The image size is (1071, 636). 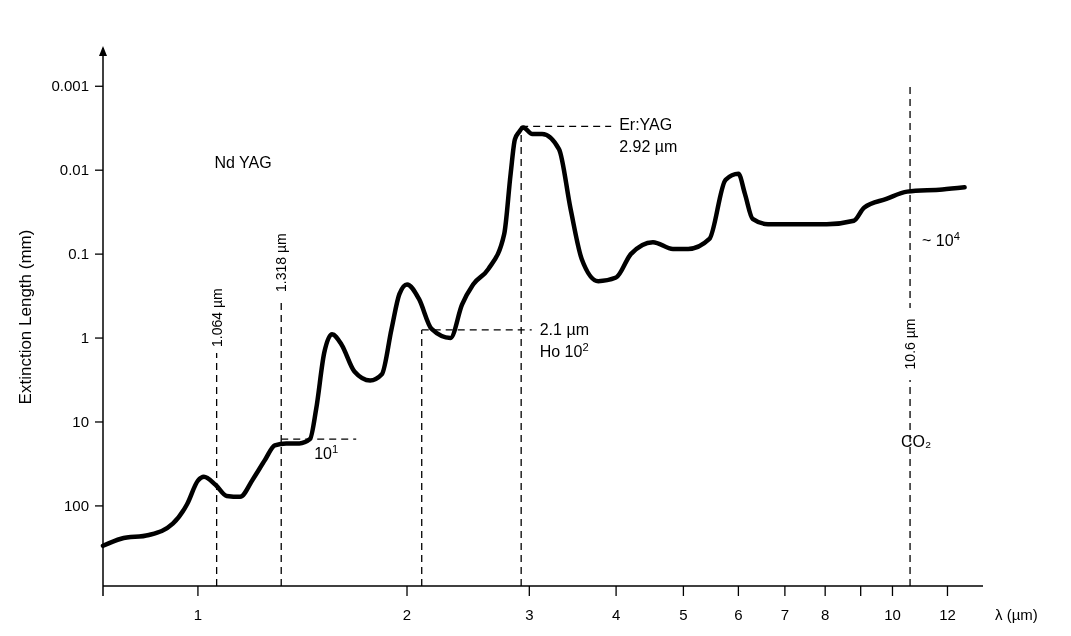 What do you see at coordinates (326, 453) in the screenshot?
I see `annotation: 10$^{1}$` at bounding box center [326, 453].